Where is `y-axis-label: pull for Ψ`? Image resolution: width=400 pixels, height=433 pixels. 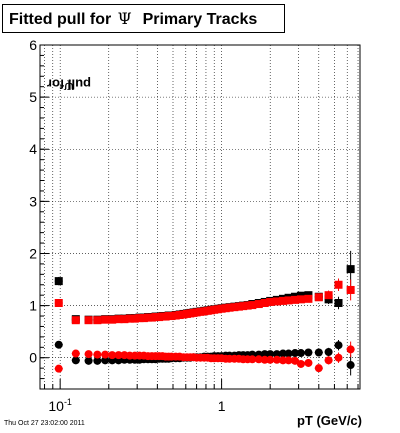
y-axis-label: pull for Ψ is located at coordinates (47, 95).